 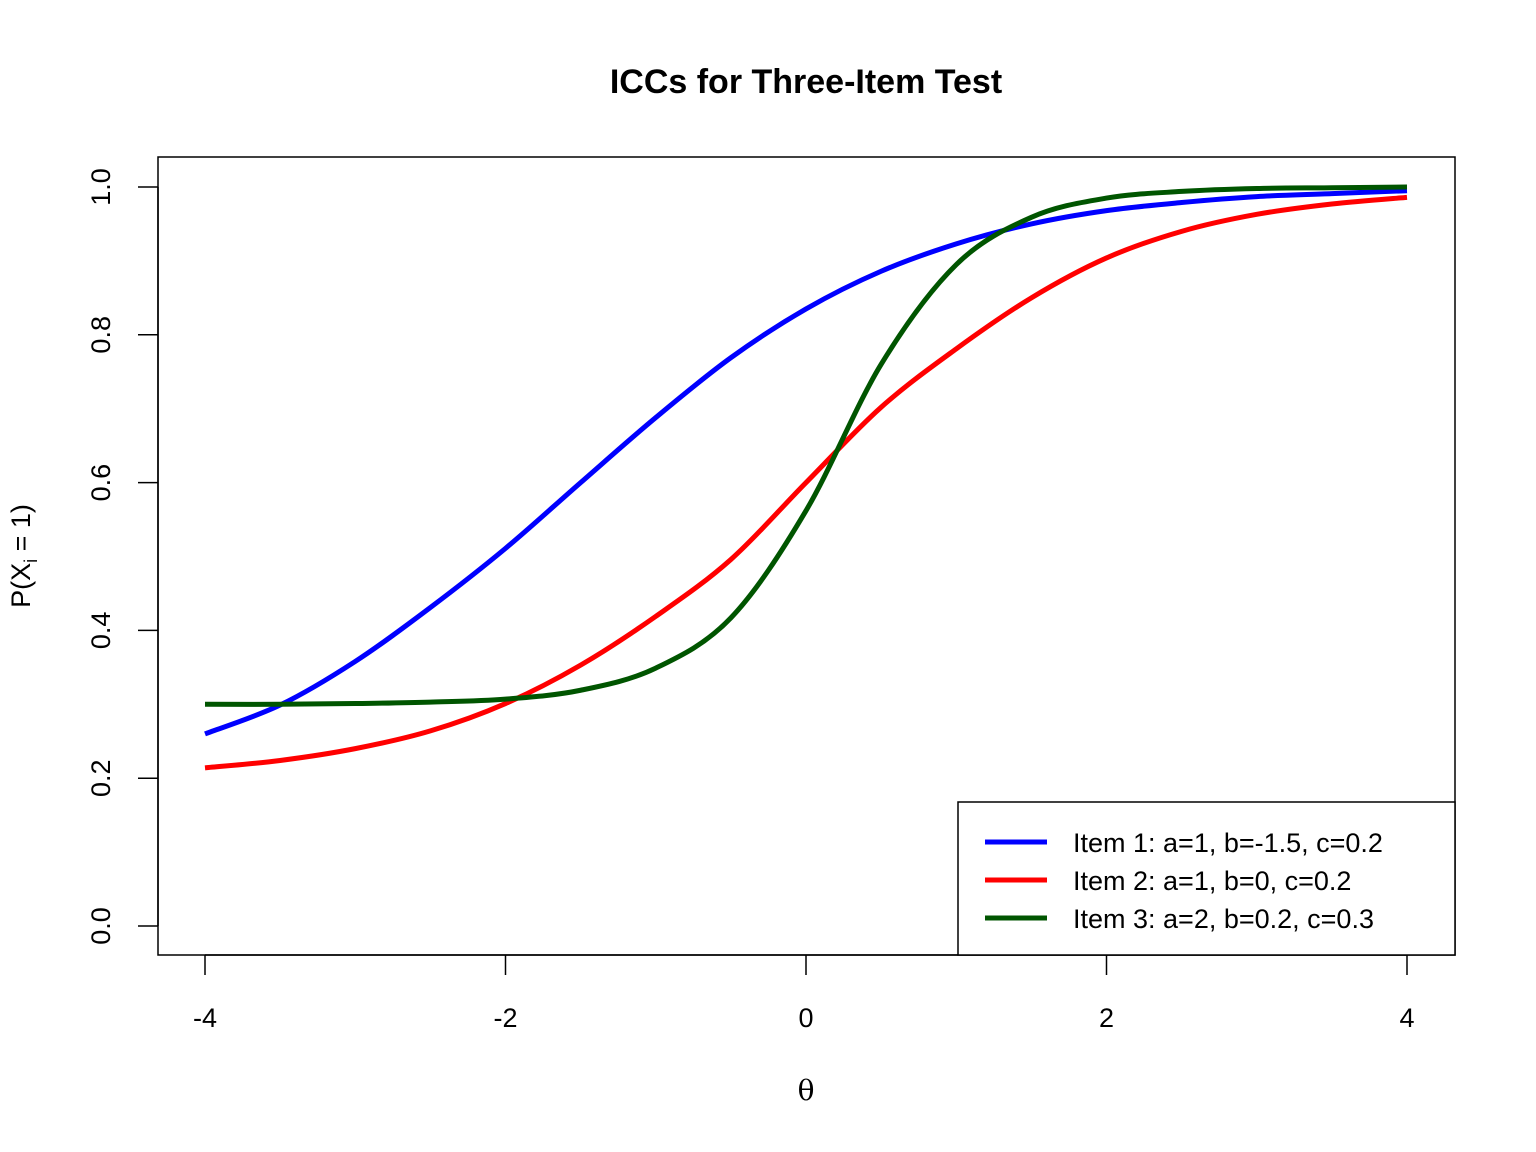 What do you see at coordinates (1406, 1018) in the screenshot?
I see `x-tick-label: 4` at bounding box center [1406, 1018].